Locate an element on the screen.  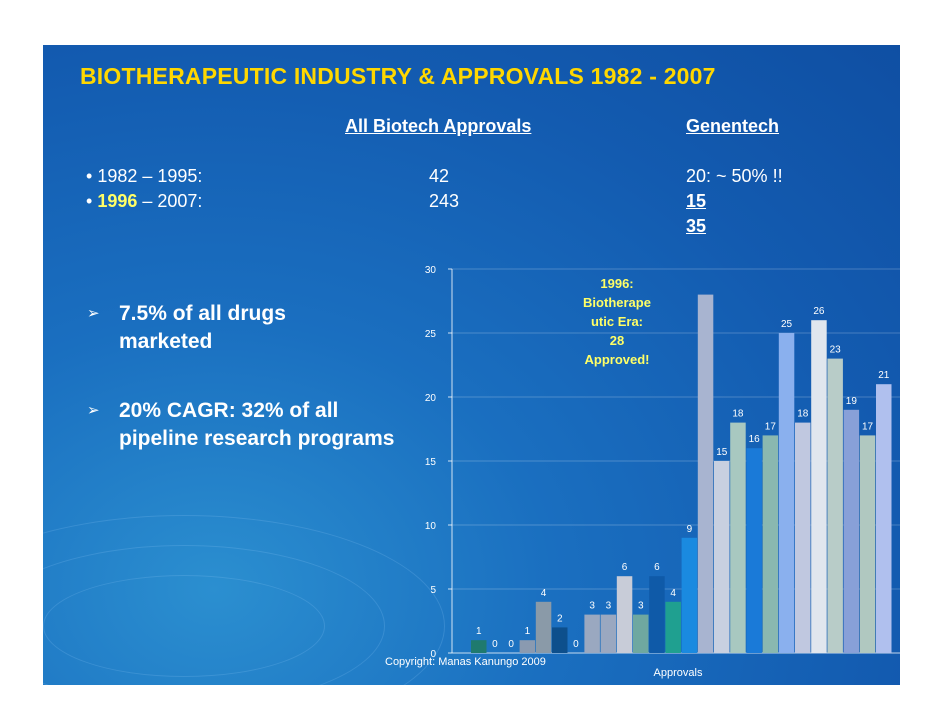
bar-value-label: 15 is located at coordinates (722, 452).